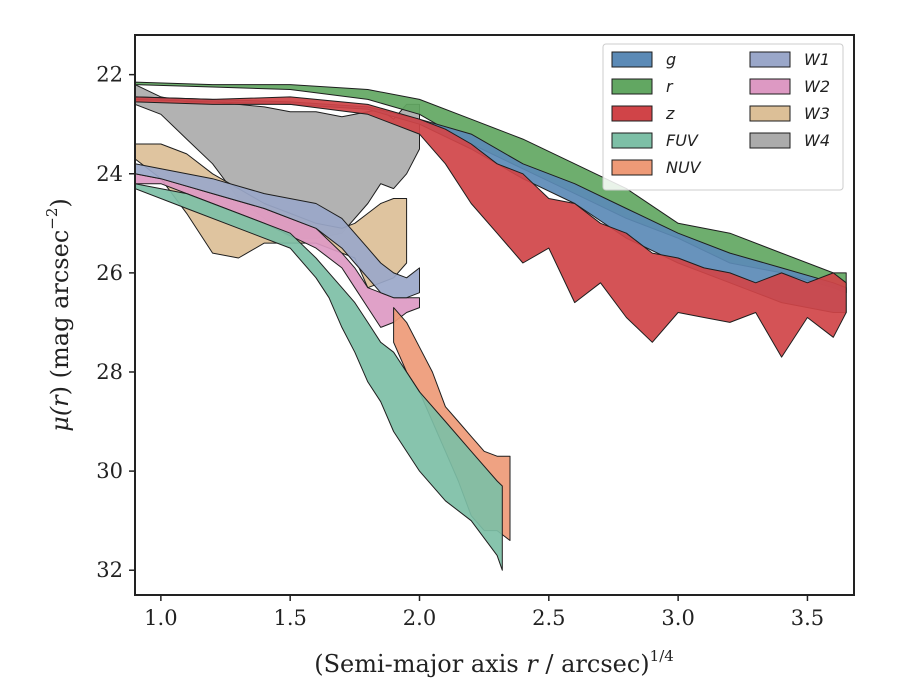  What do you see at coordinates (419, 618) in the screenshot?
I see `x-tick-label: 2.0` at bounding box center [419, 618].